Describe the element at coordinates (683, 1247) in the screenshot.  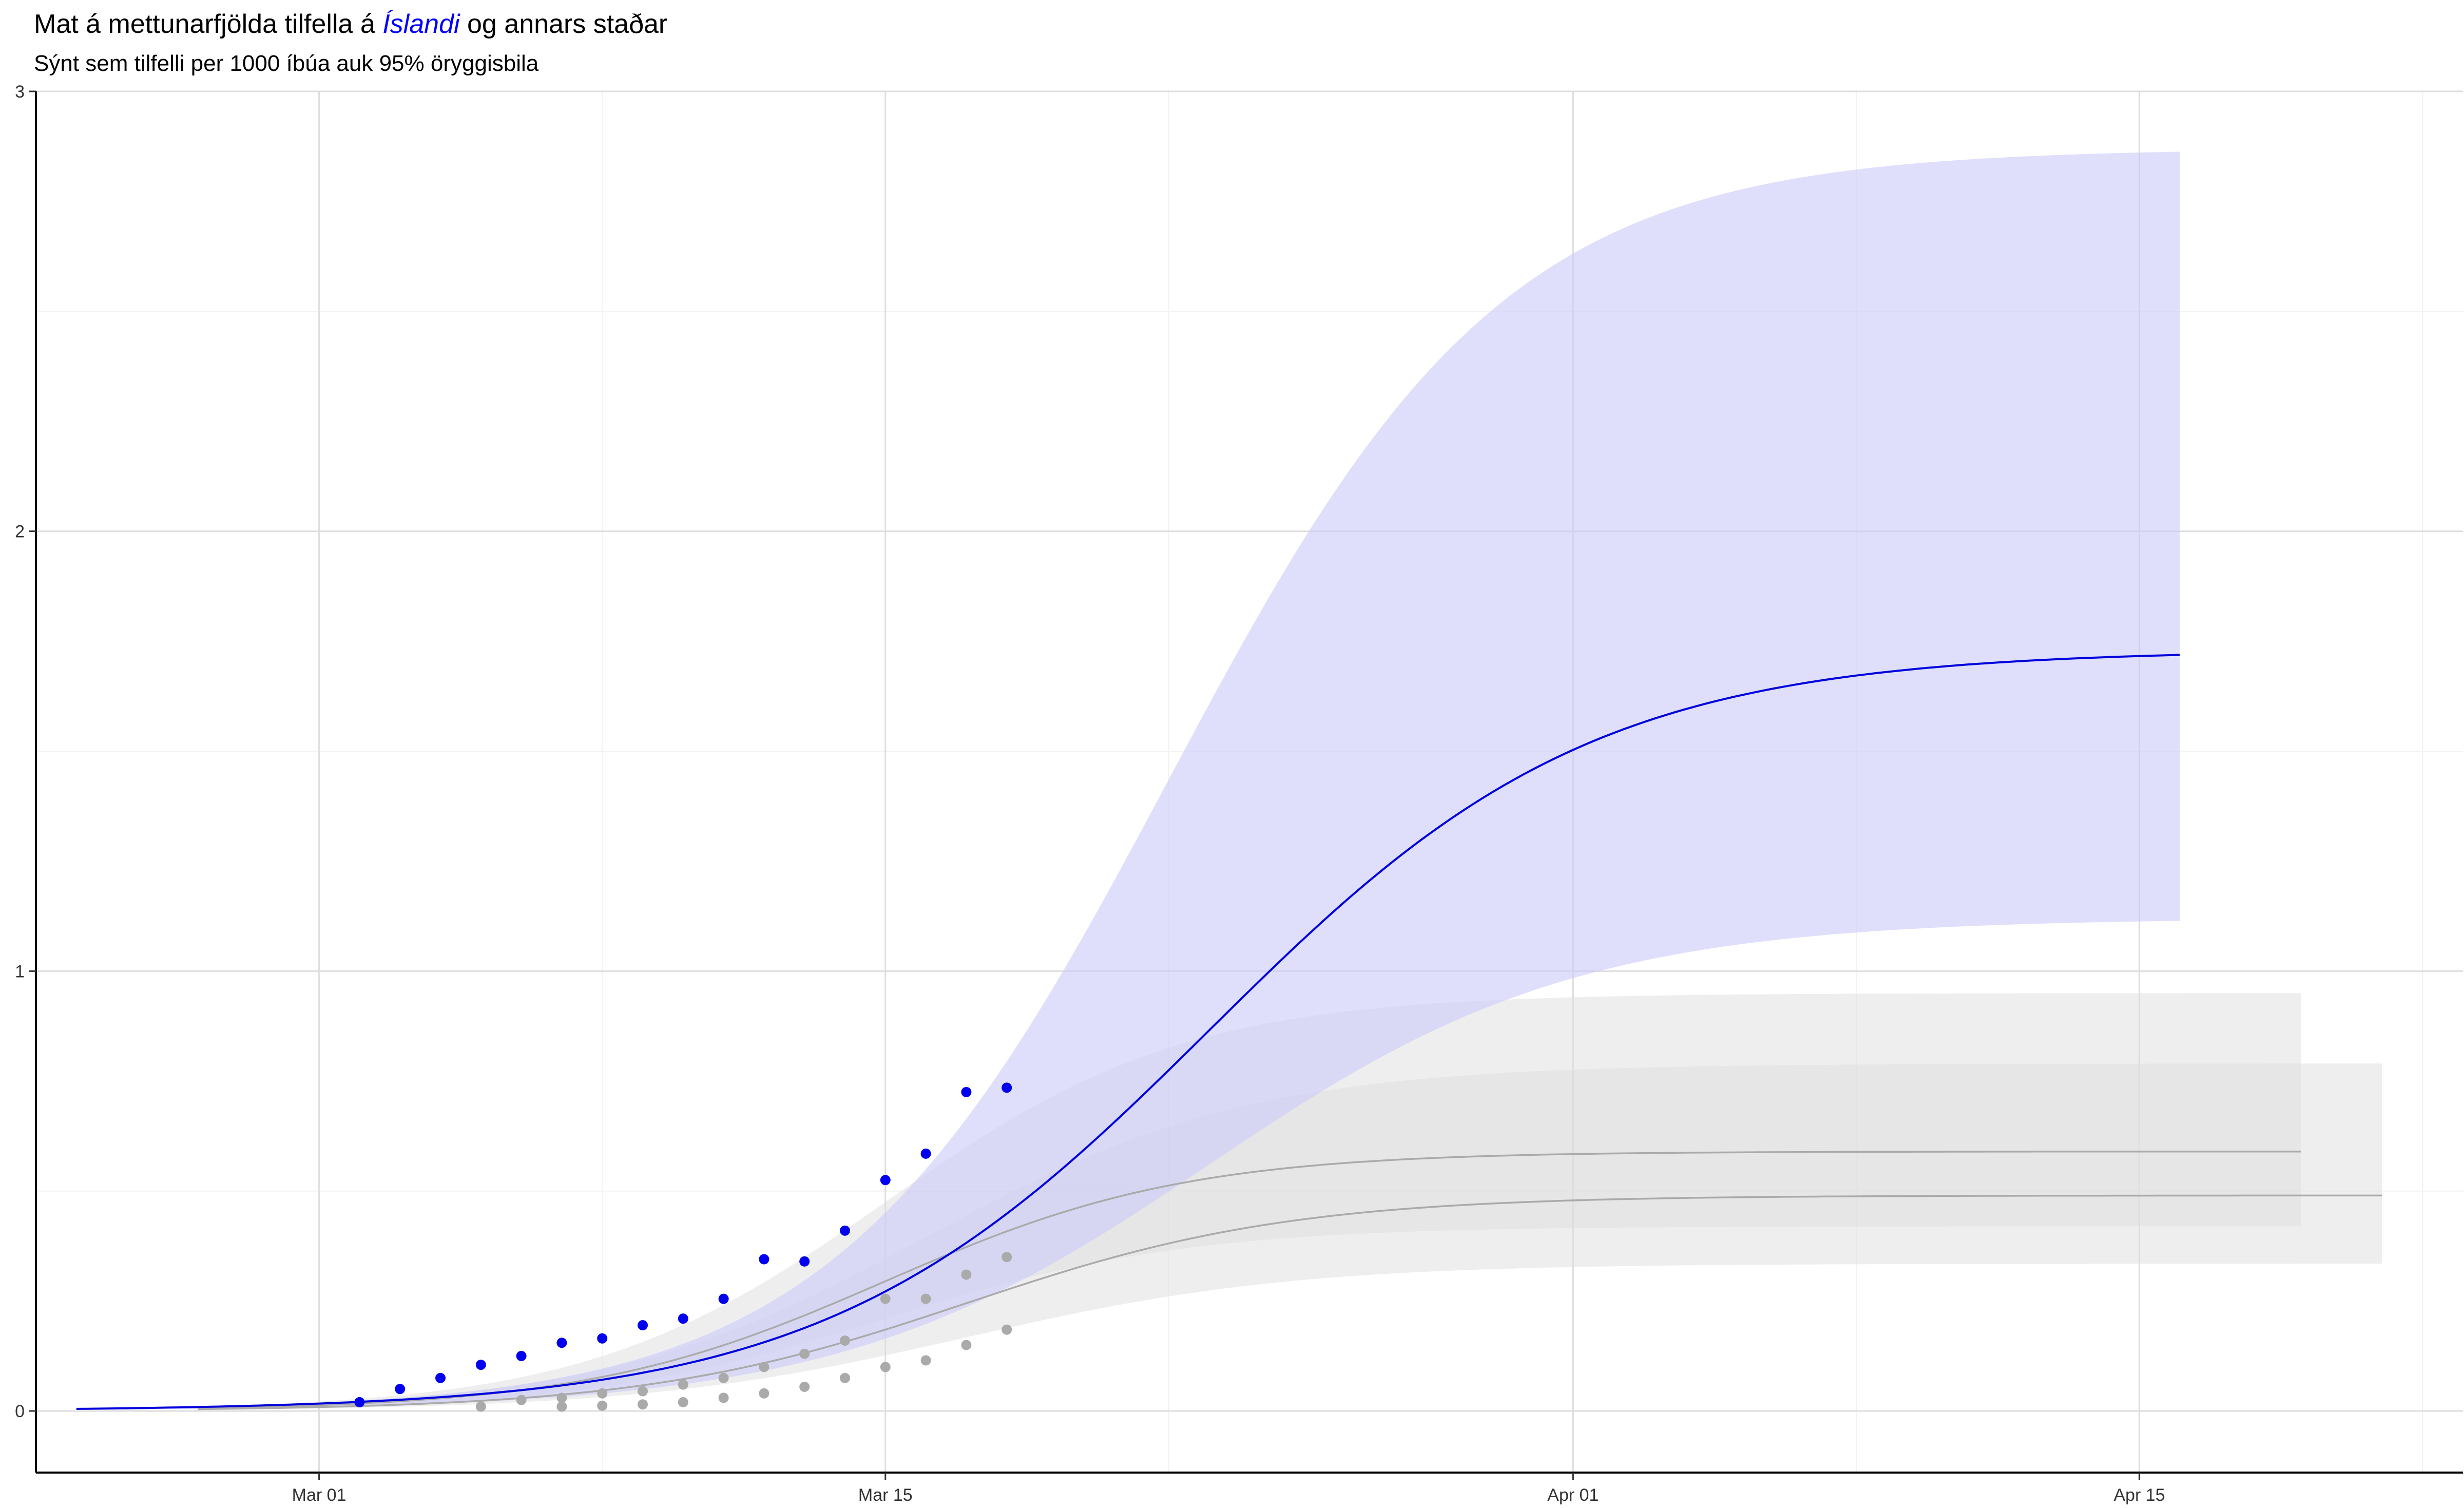
I see `data-points` at that location.